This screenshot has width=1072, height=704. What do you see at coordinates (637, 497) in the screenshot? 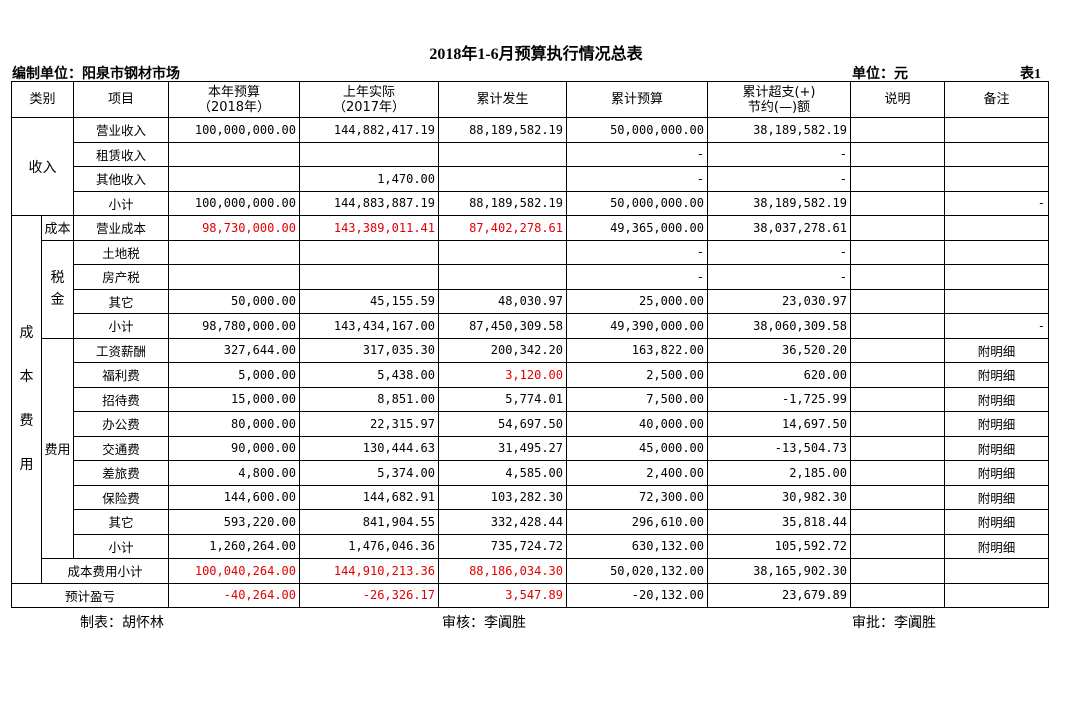
I see `cell-cum-budget: 72,300.00` at bounding box center [637, 497].